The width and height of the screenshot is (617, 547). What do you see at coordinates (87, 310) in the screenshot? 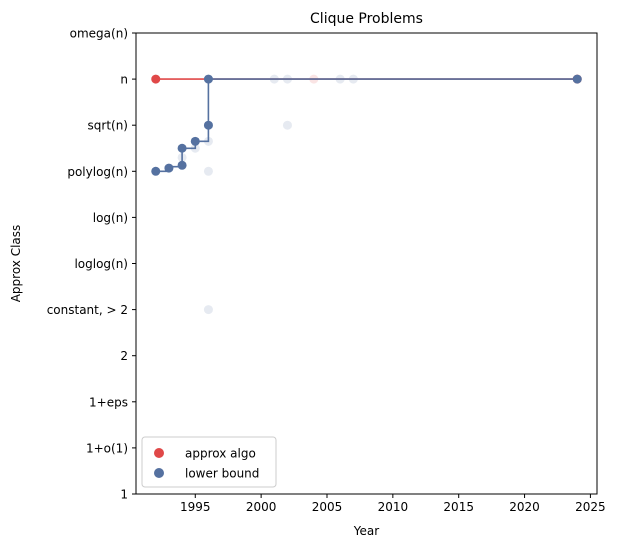
I see `y-tick-label-4: constant, > 2` at bounding box center [87, 310].